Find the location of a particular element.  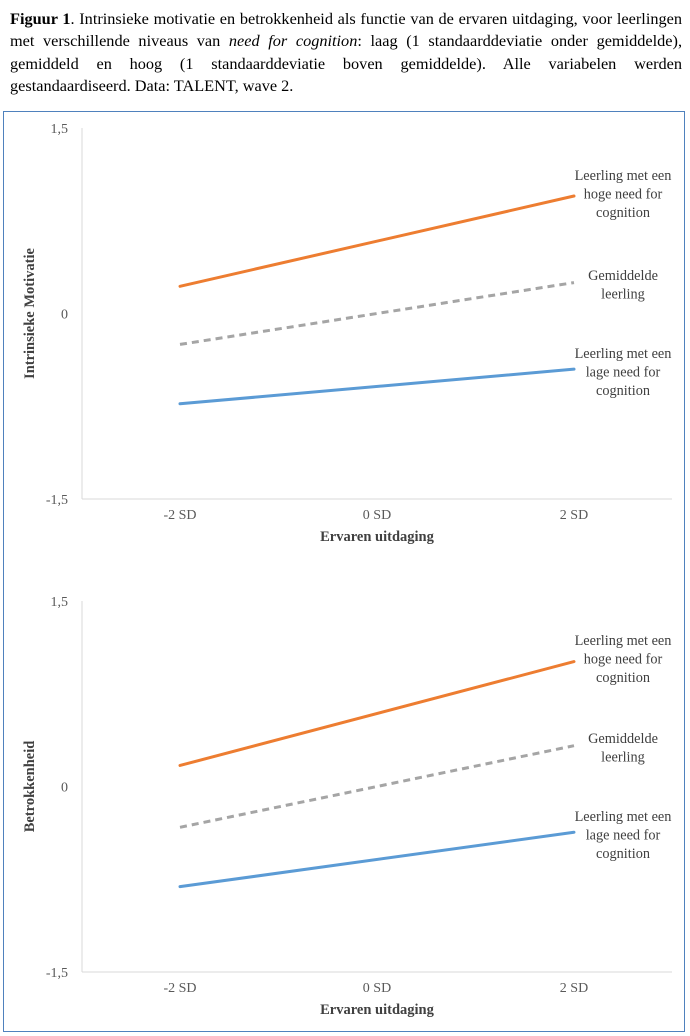

caption-label: Figuur 1 is located at coordinates (40, 18).